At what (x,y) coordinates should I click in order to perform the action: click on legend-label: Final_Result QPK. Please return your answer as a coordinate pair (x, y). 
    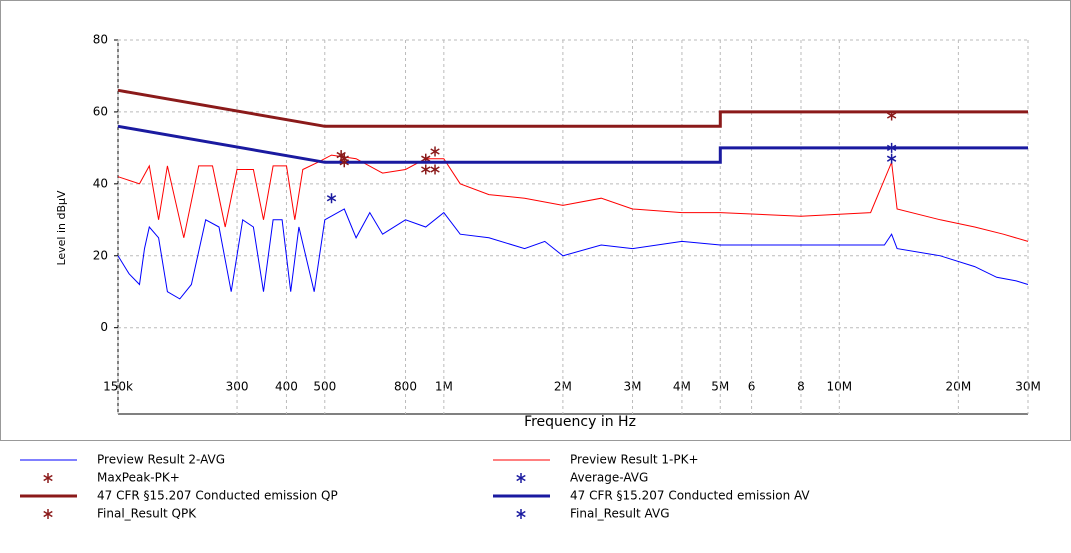
    Looking at the image, I should click on (147, 514).